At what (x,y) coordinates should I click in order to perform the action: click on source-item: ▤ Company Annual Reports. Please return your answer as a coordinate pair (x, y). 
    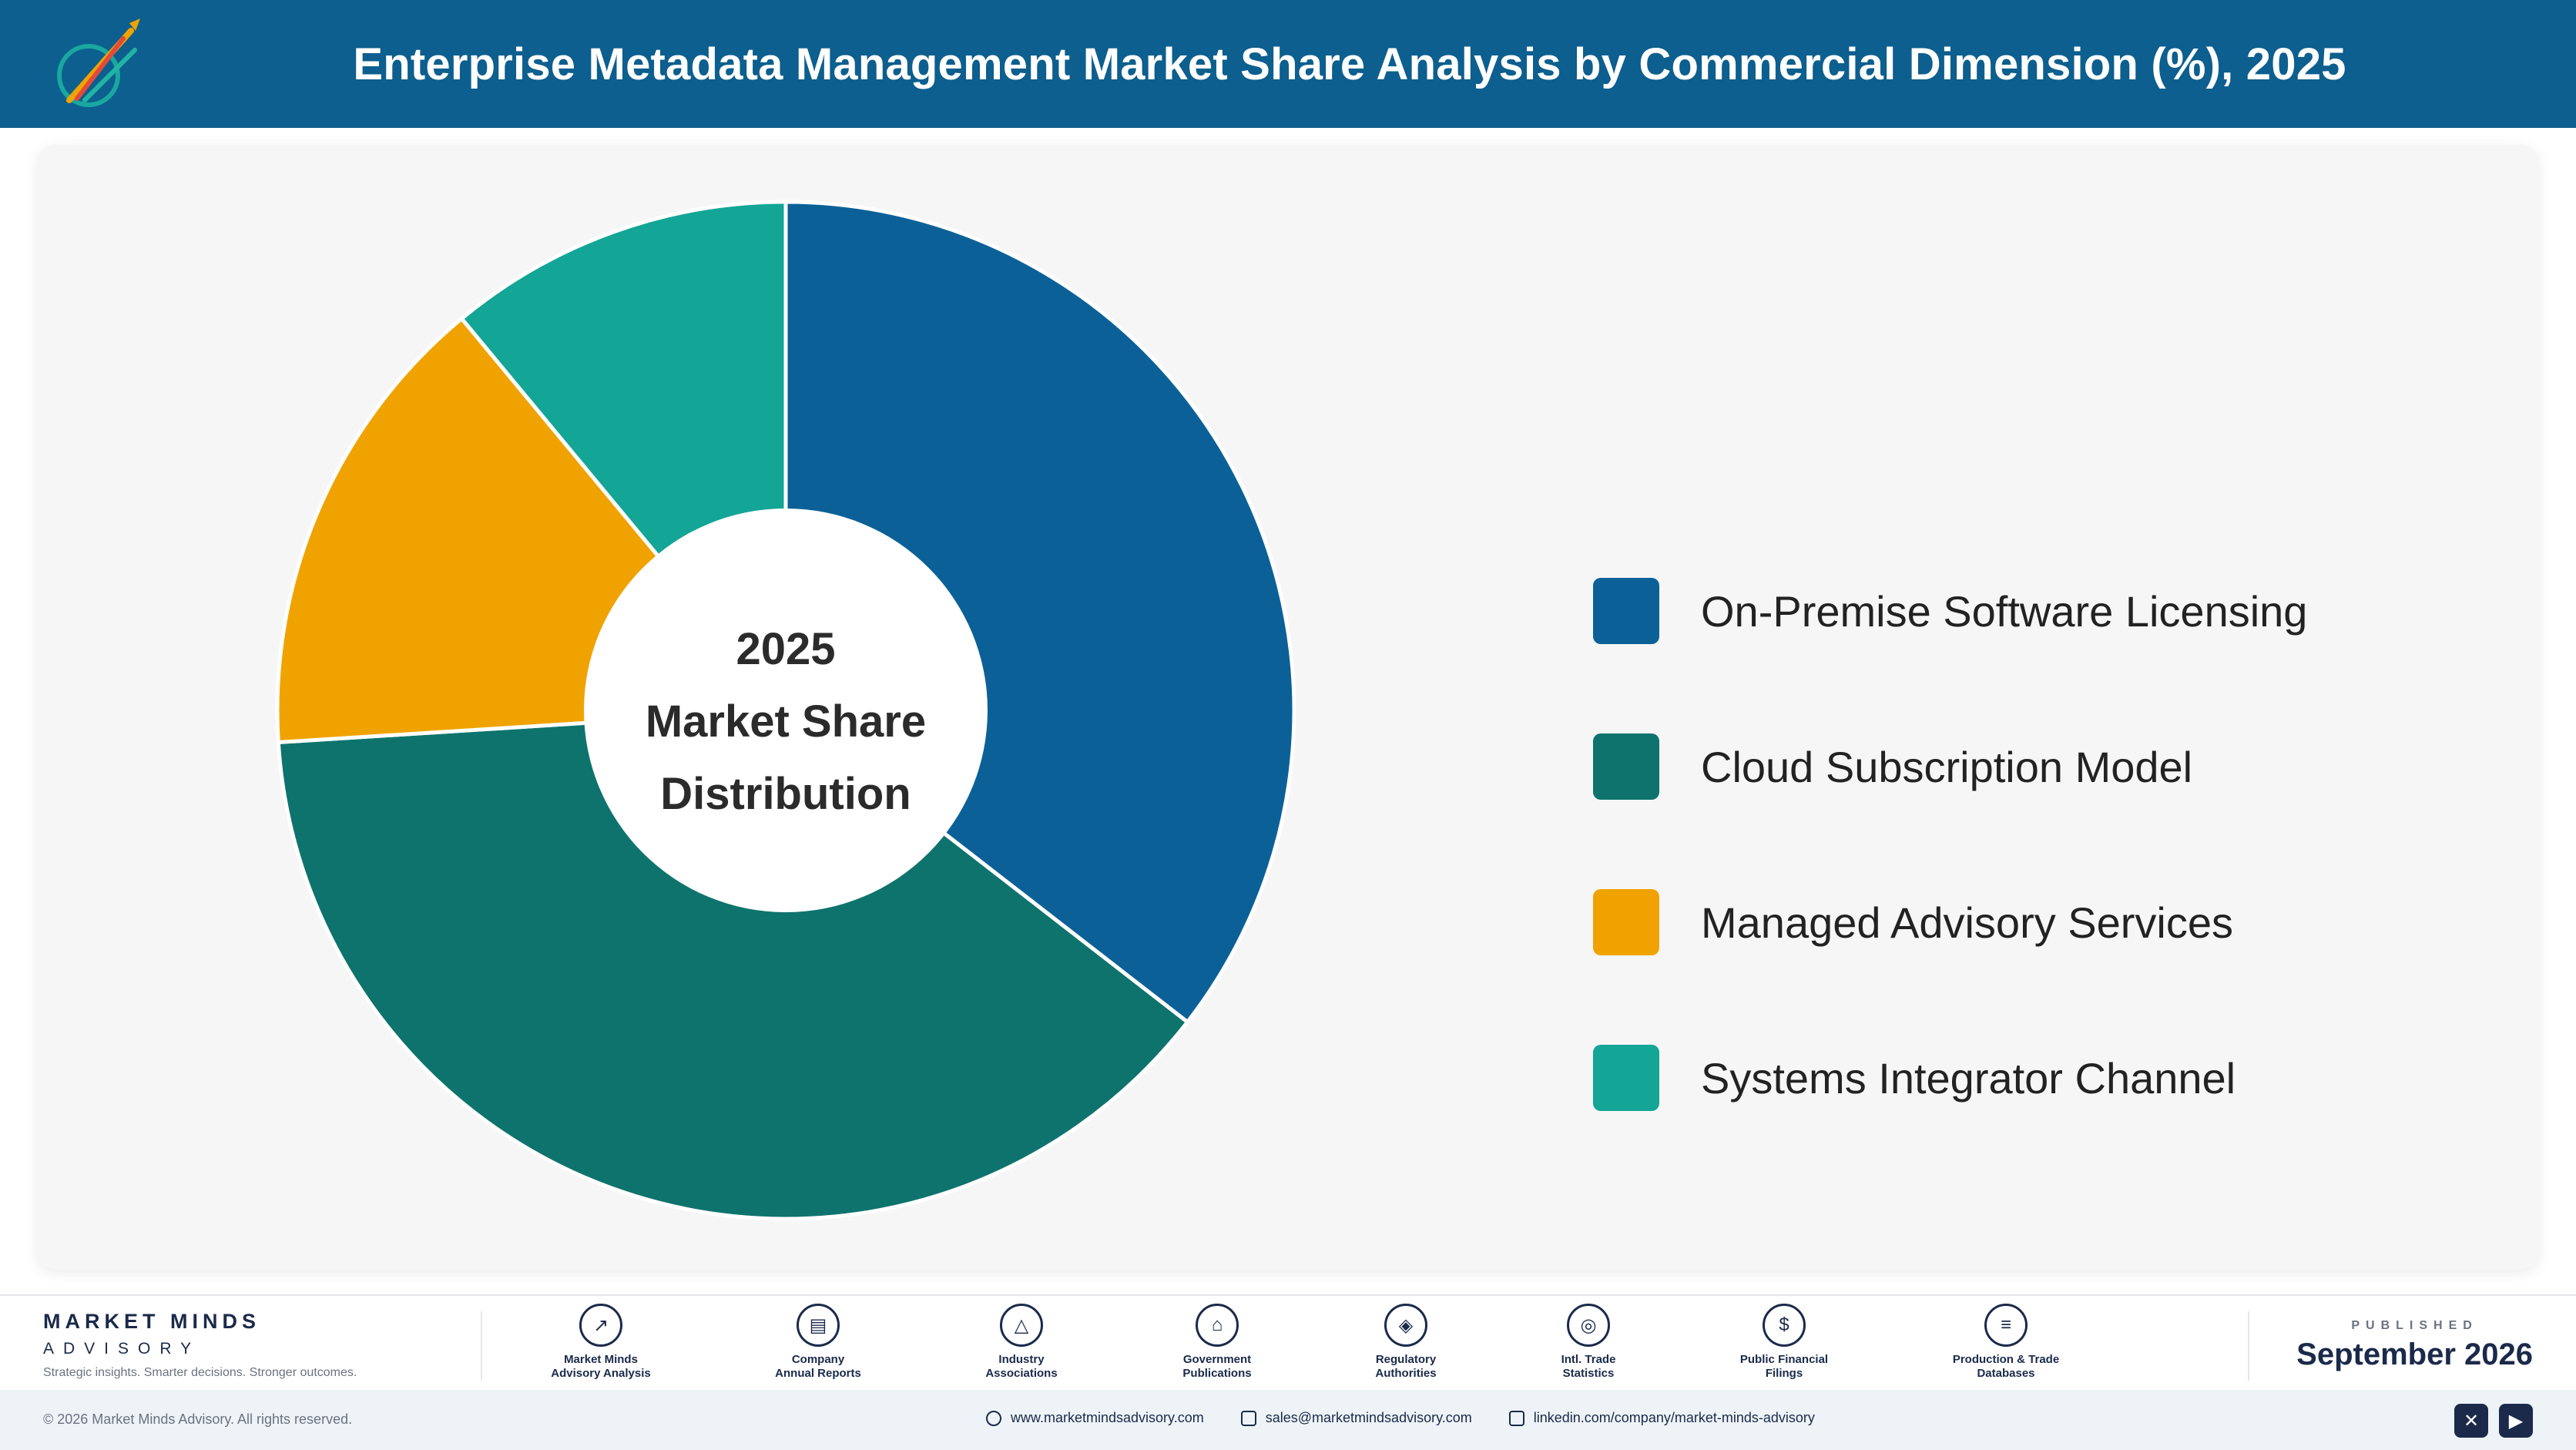
    Looking at the image, I should click on (818, 1342).